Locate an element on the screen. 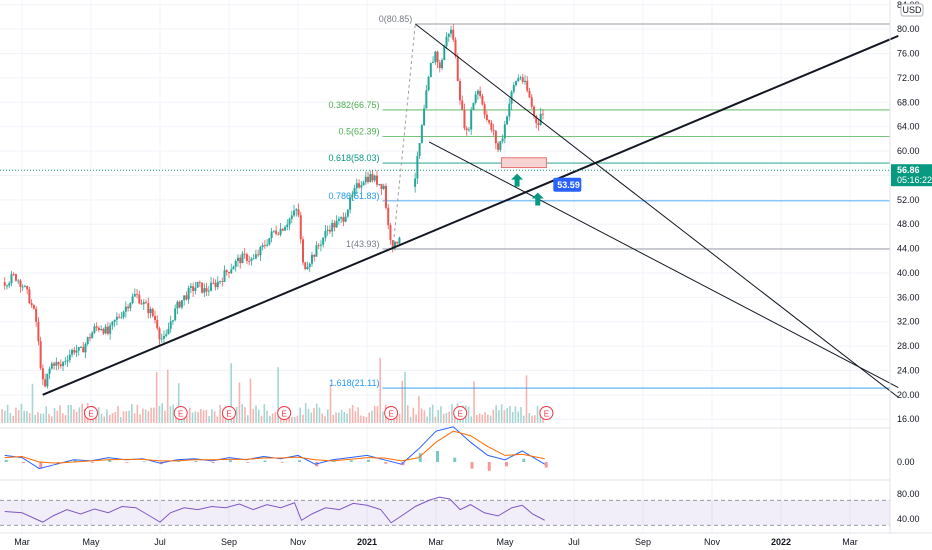 This screenshot has width=932, height=550. price-tick-label: 24.00 is located at coordinates (908, 370).